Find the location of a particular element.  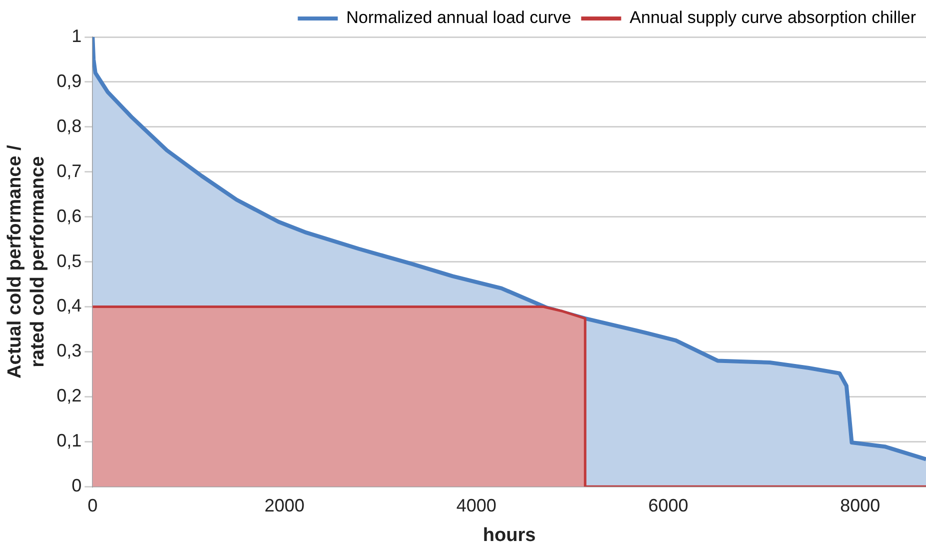

y-tick-label: 0,4 is located at coordinates (69, 306).